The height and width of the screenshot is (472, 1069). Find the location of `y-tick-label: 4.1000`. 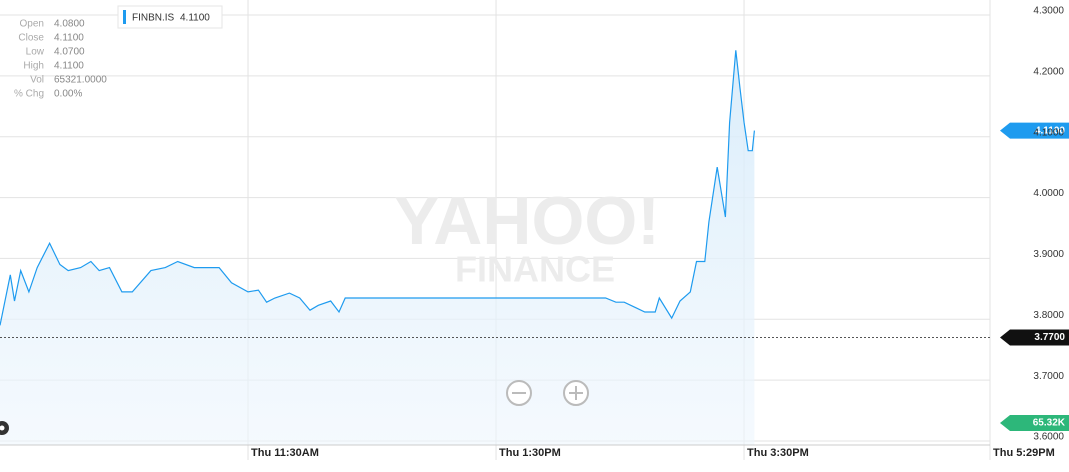

y-tick-label: 4.1000 is located at coordinates (1048, 132).